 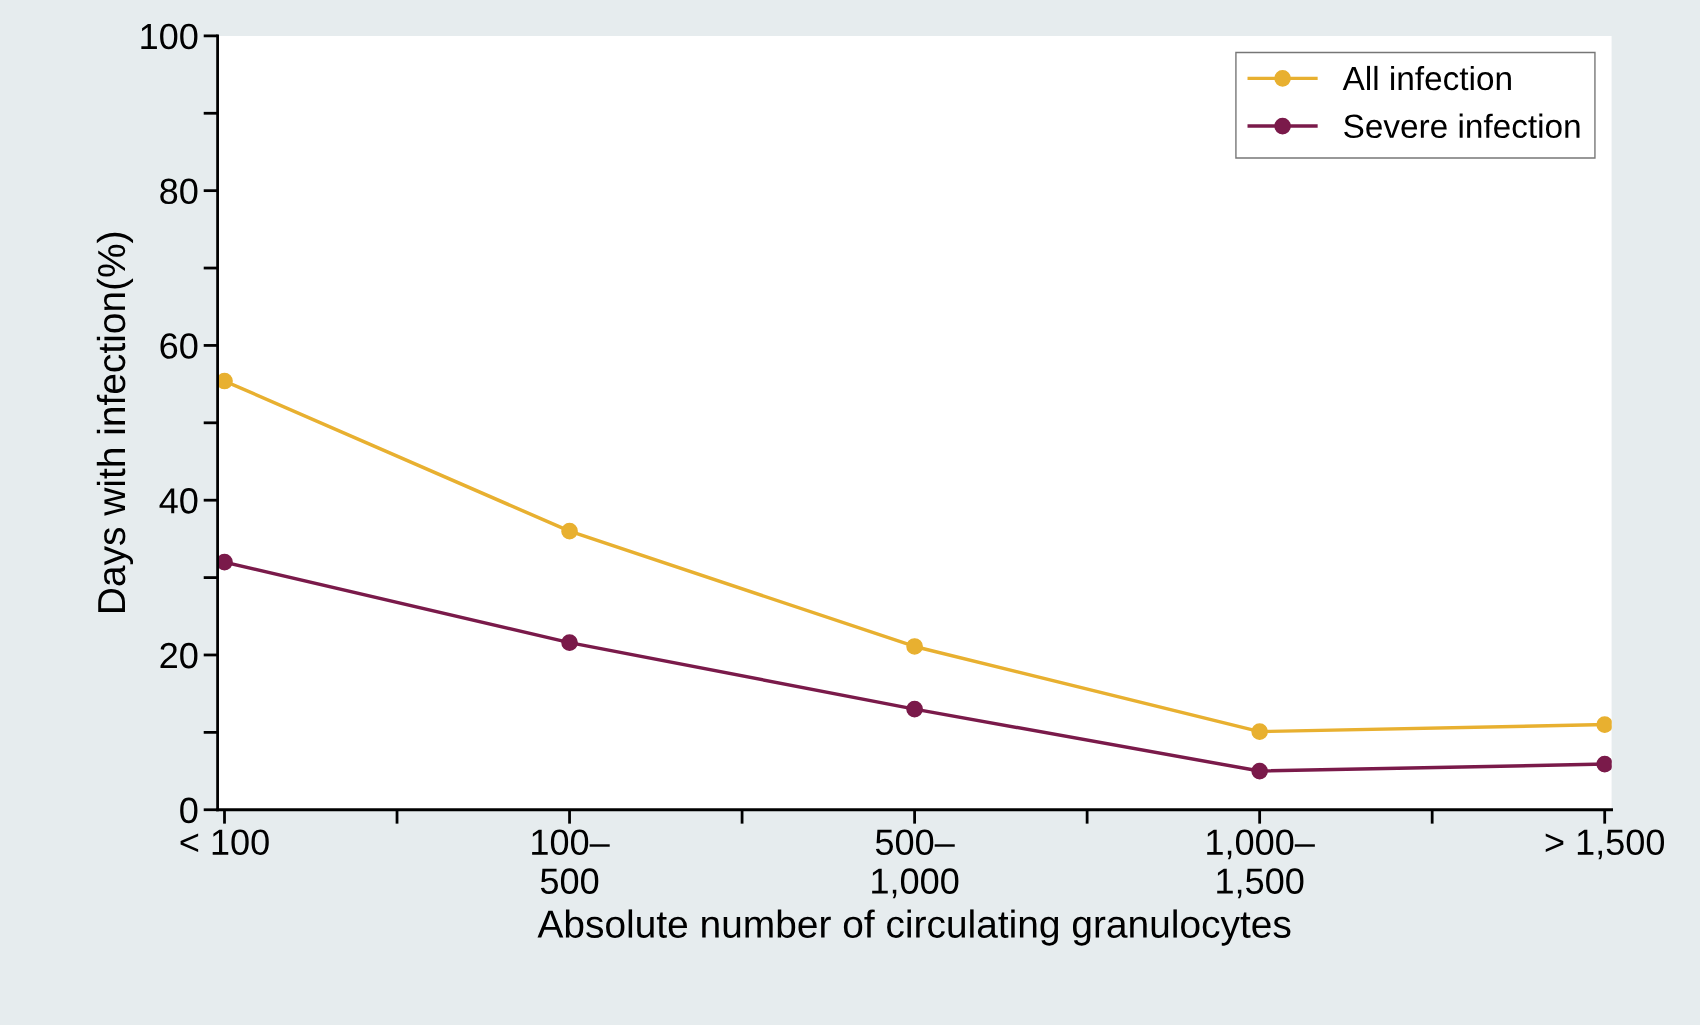 I want to click on y-tick-label: 0, so click(x=189, y=810).